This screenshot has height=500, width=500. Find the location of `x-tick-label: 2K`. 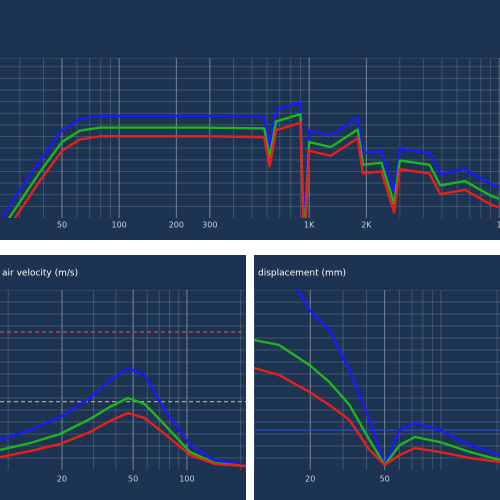

x-tick-label: 2K is located at coordinates (366, 225).